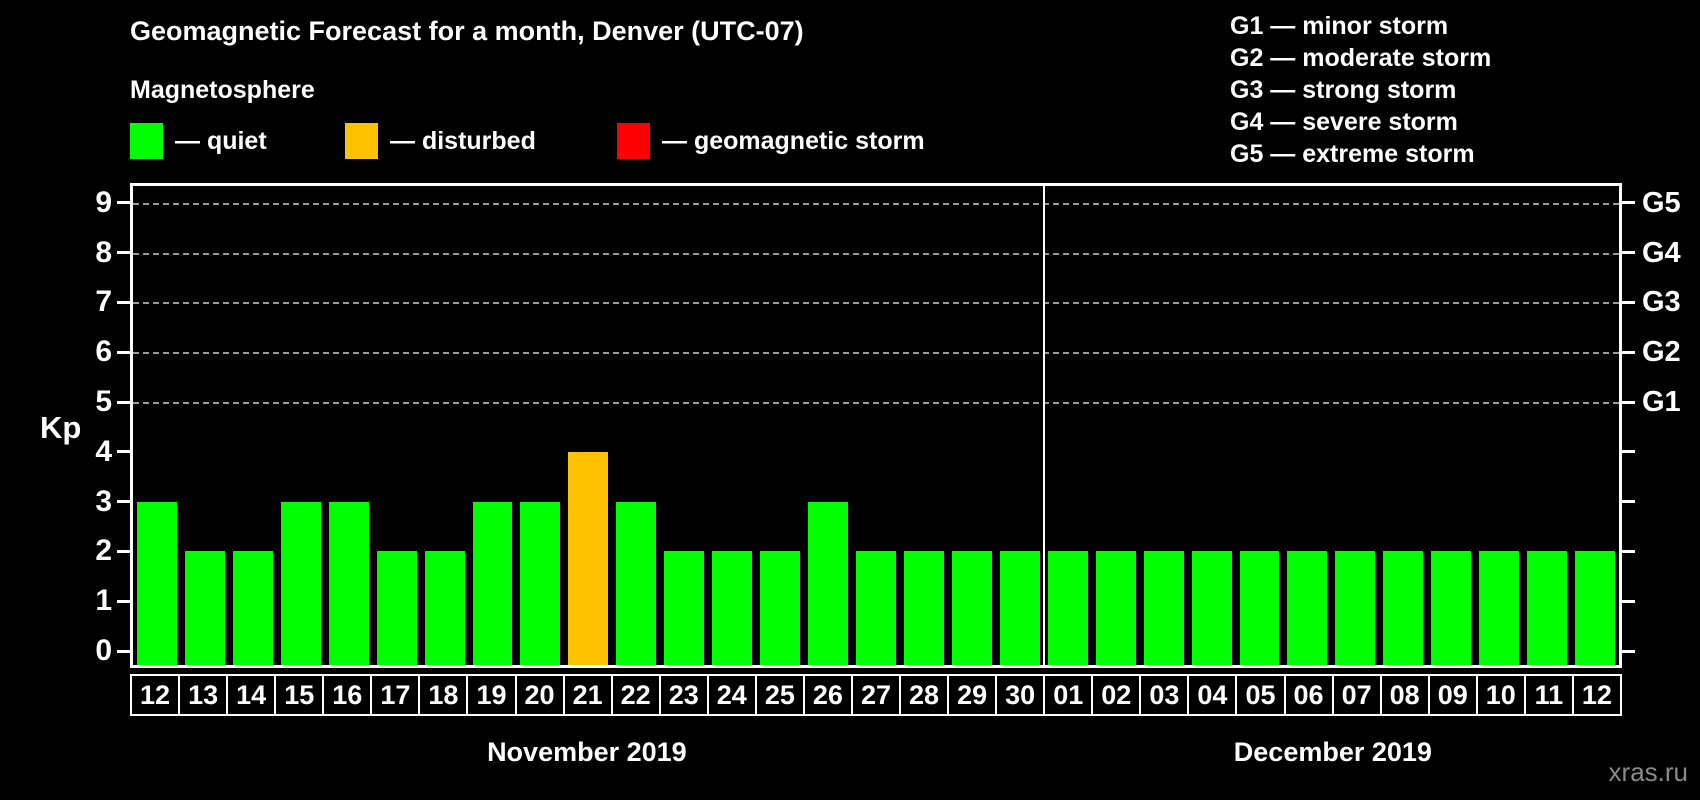 This screenshot has height=800, width=1700. Describe the element at coordinates (876, 353) in the screenshot. I see `gridline-kp6` at that location.